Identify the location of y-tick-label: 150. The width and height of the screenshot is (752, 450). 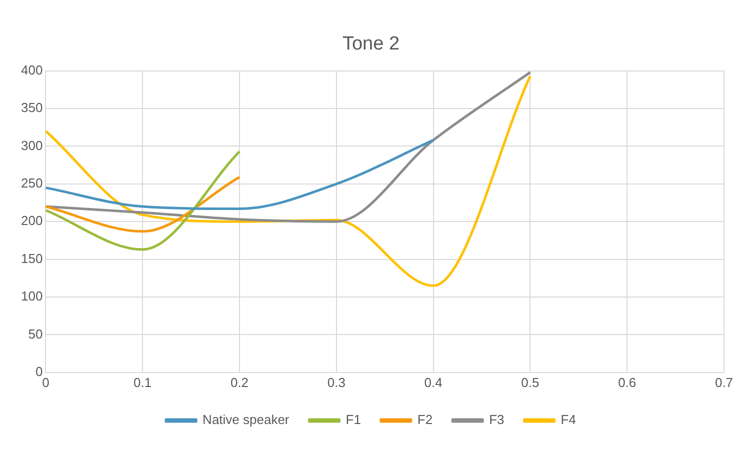
(31, 258).